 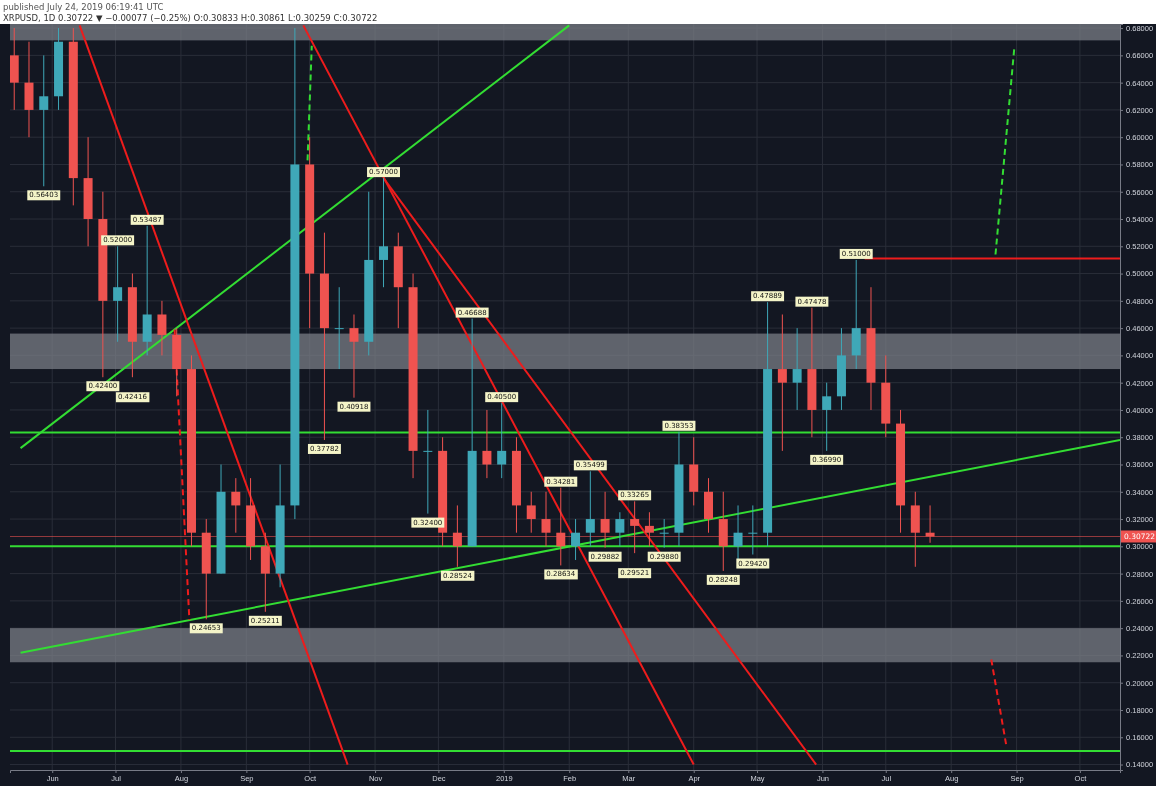 What do you see at coordinates (83, 7) in the screenshot?
I see `chart-title: published July 24, 2019 06:19:41 UTC` at bounding box center [83, 7].